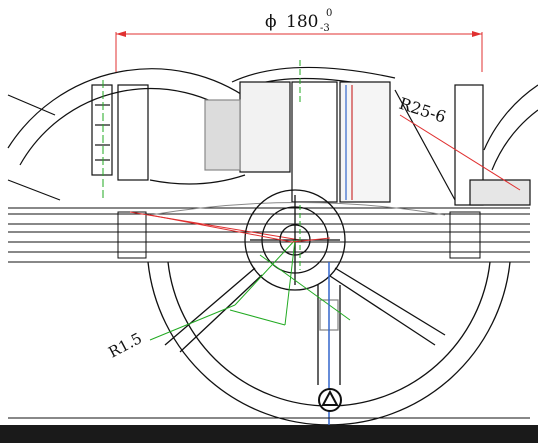 This screenshot has height=443, width=538. Describe the element at coordinates (269, 434) in the screenshot. I see `bottom-band` at that location.